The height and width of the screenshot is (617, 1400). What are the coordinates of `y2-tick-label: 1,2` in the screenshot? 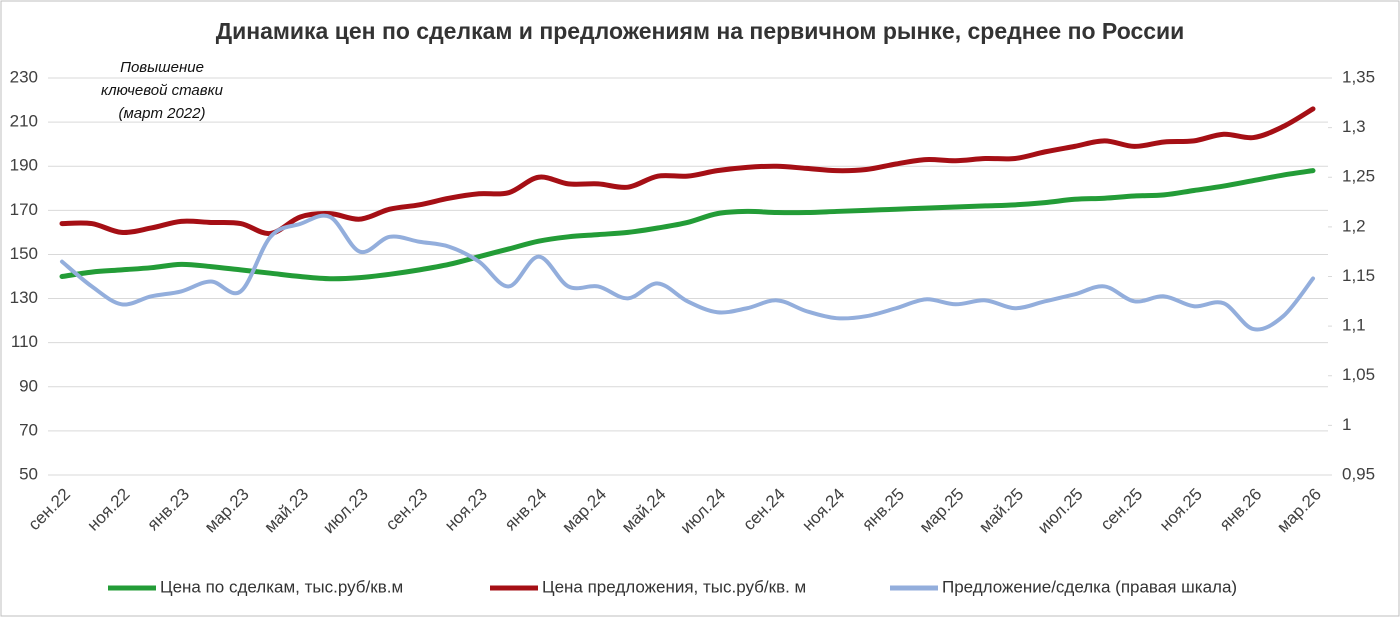 It's located at (1354, 225).